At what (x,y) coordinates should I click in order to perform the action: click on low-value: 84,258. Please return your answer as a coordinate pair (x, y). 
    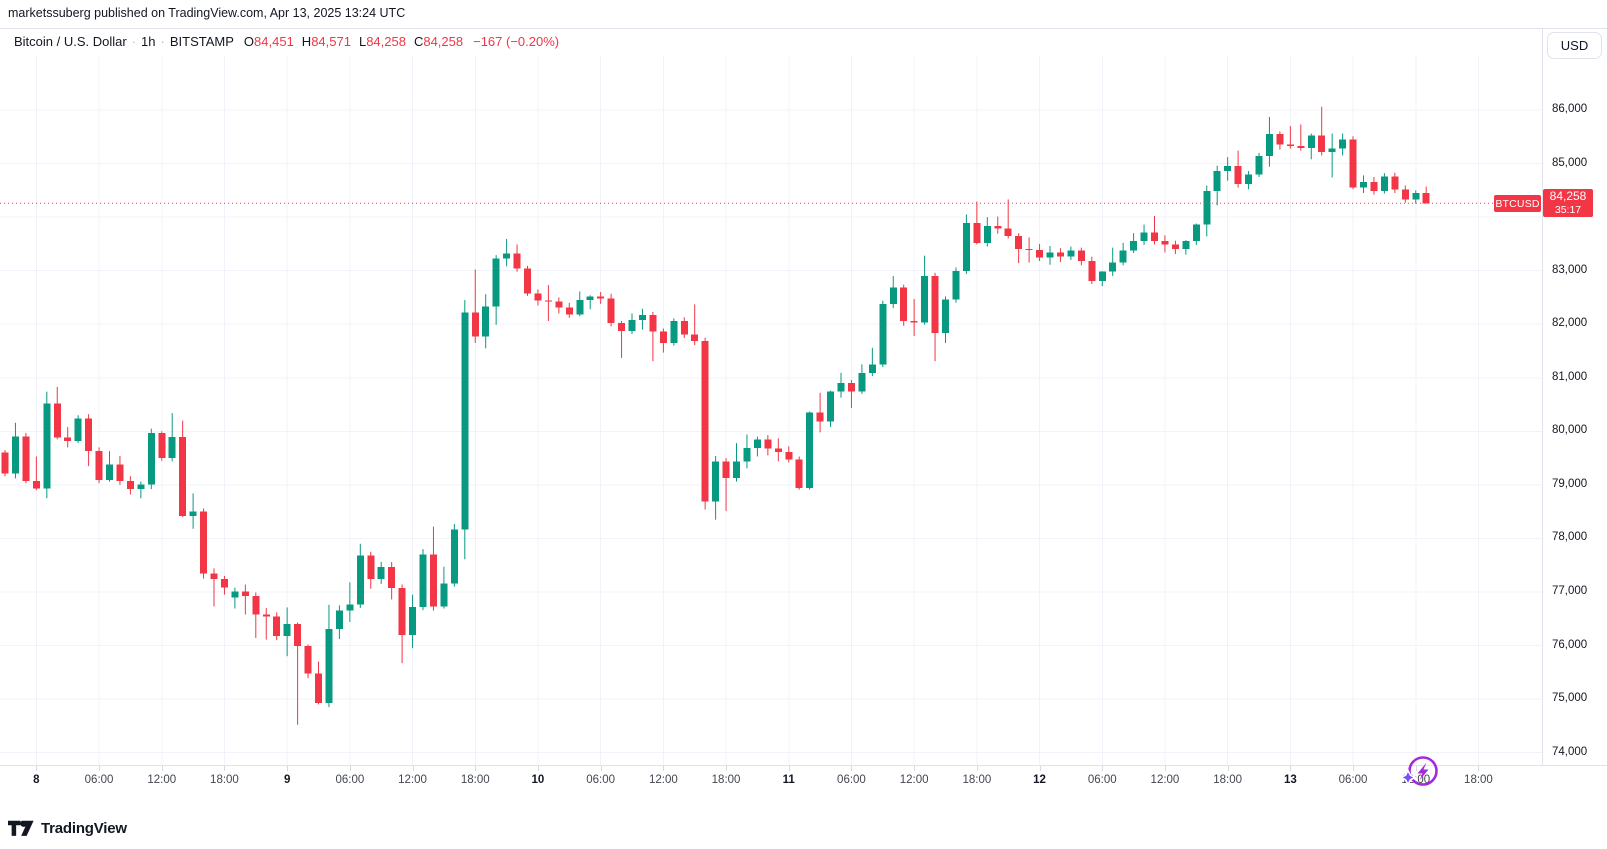
    Looking at the image, I should click on (386, 41).